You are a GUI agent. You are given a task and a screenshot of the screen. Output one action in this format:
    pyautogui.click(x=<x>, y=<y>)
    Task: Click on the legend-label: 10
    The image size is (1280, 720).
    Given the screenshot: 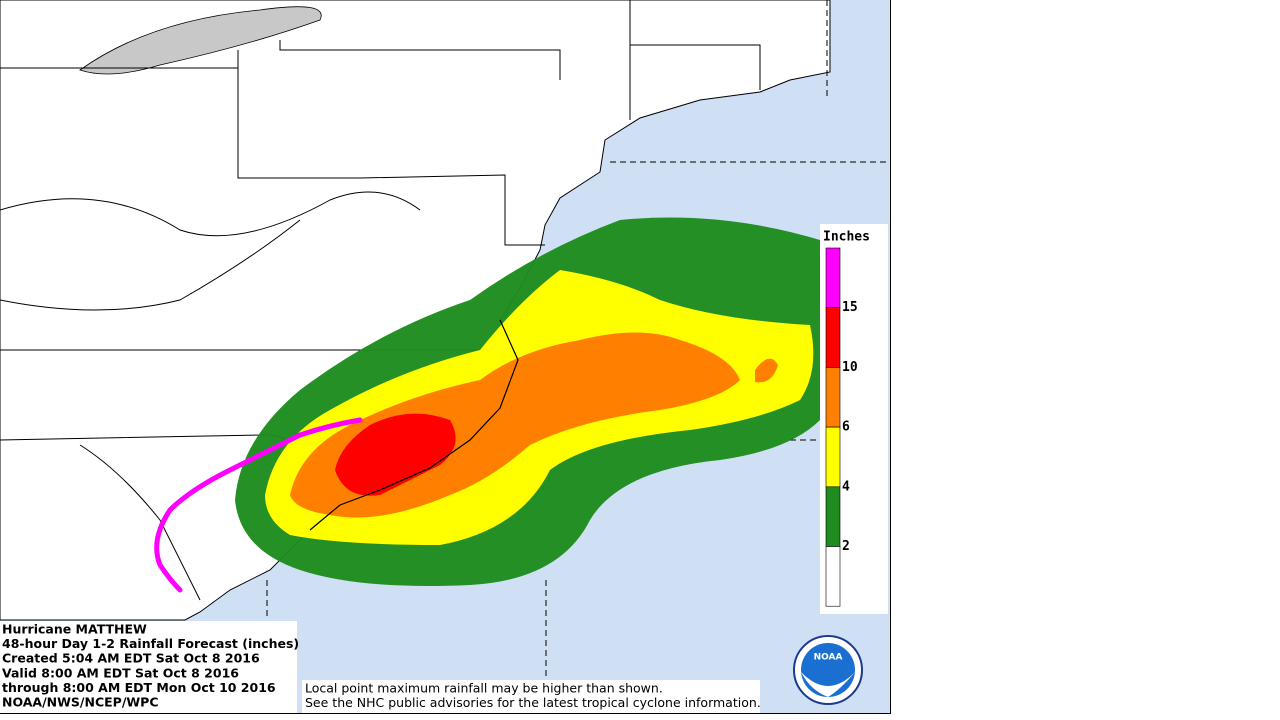 What is the action you would take?
    pyautogui.click(x=850, y=367)
    